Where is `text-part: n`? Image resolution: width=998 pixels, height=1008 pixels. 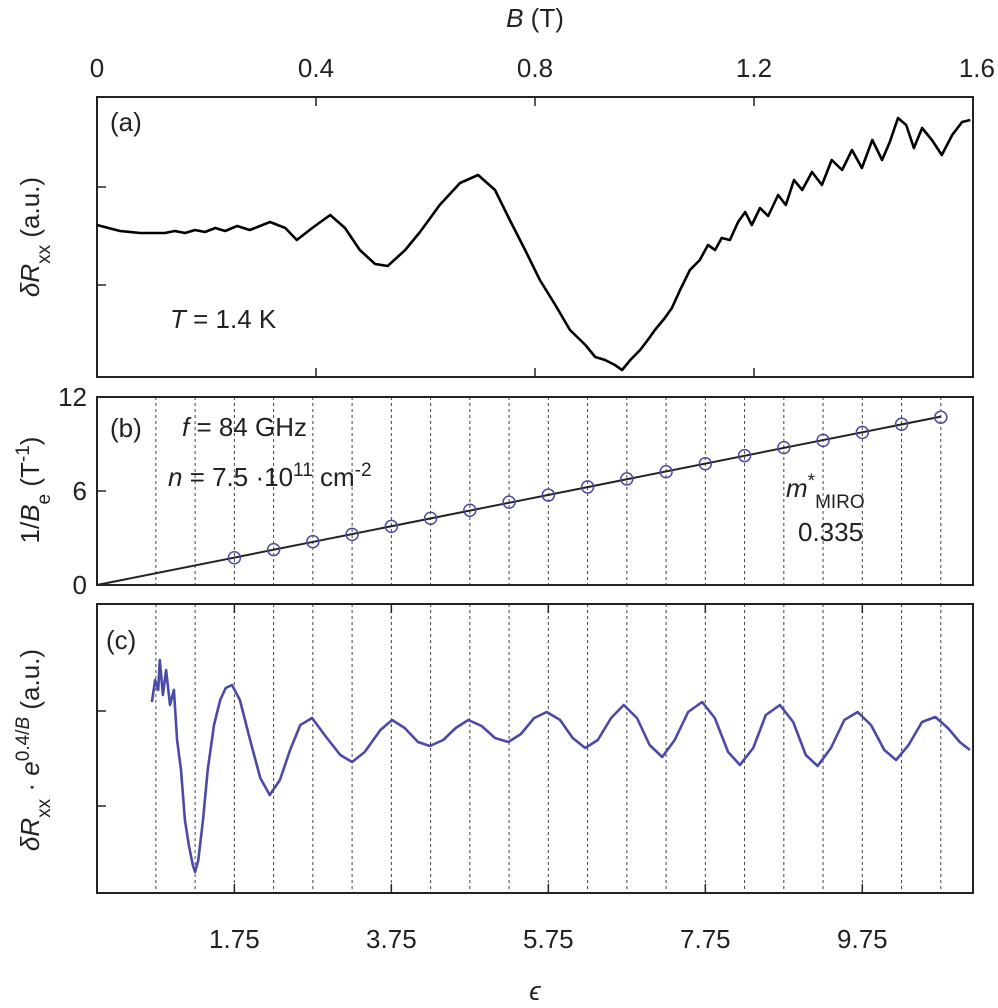 text-part: n is located at coordinates (175, 477).